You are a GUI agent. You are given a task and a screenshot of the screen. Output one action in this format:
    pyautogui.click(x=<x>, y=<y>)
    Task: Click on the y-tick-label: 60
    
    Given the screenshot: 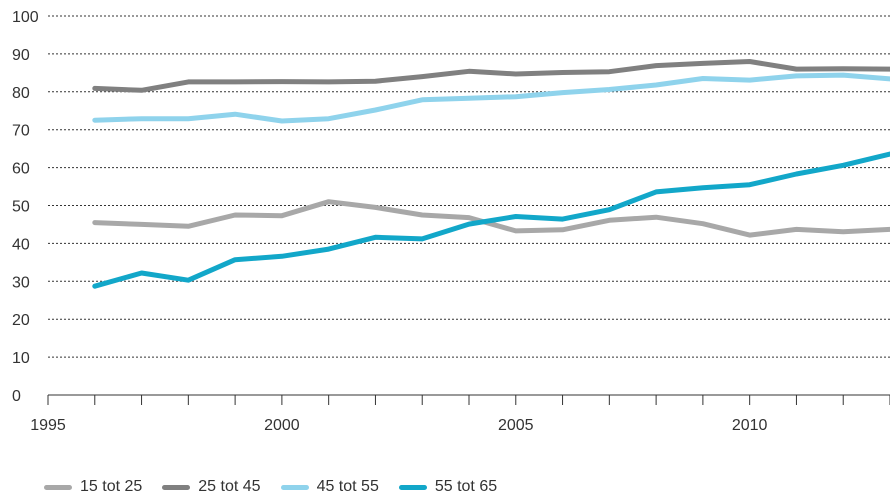 What is the action you would take?
    pyautogui.click(x=21, y=169)
    